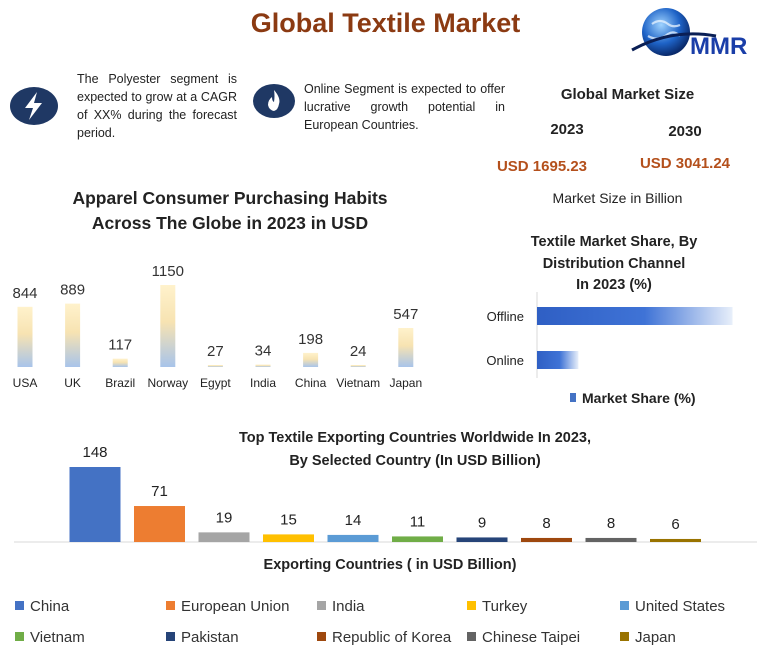  What do you see at coordinates (210, 637) in the screenshot?
I see `export-legend-label: Pakistan` at bounding box center [210, 637].